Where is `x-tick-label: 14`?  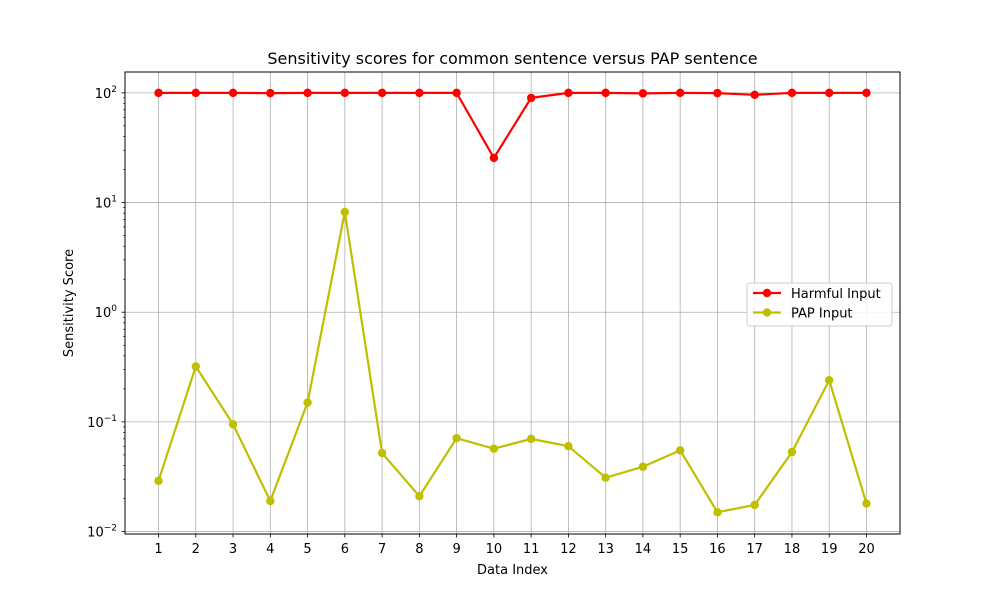
x-tick-label: 14 is located at coordinates (643, 549).